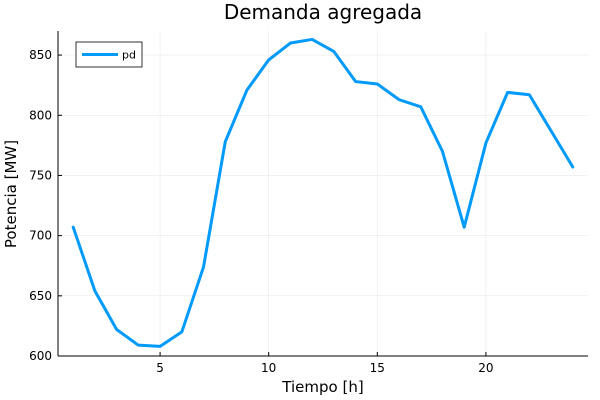 The image size is (600, 400). I want to click on x-tick-label: 15, so click(377, 368).